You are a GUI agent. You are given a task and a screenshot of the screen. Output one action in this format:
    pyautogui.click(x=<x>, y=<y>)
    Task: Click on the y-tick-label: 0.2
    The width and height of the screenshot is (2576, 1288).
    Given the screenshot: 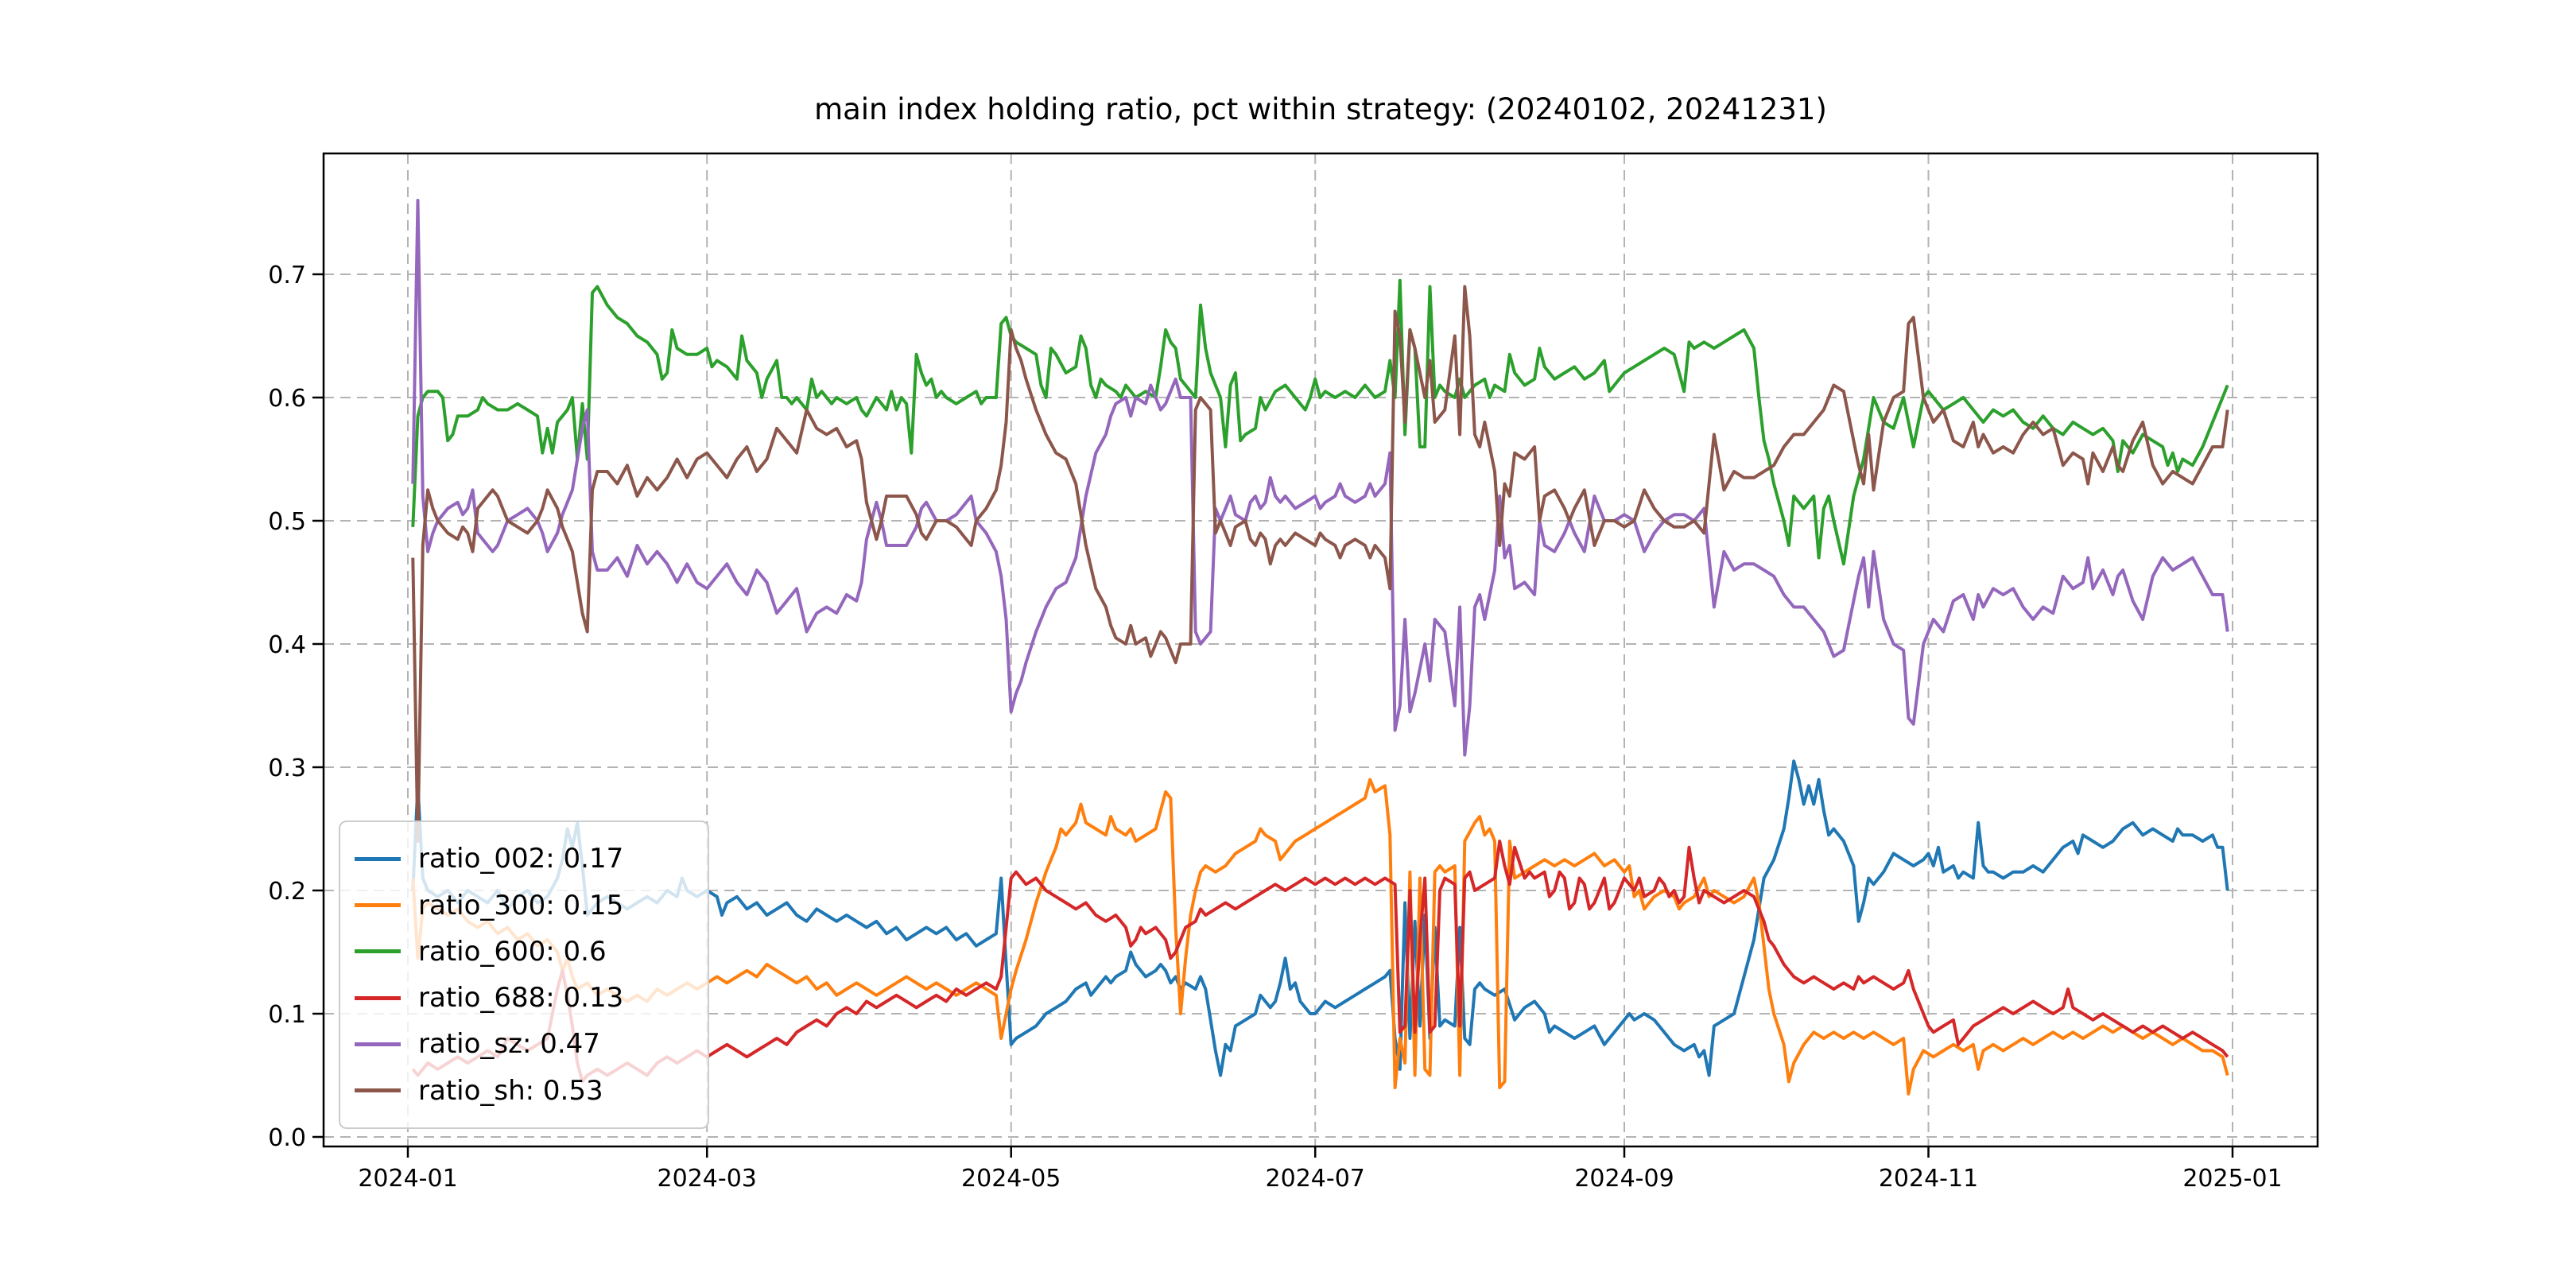 What is the action you would take?
    pyautogui.click(x=287, y=892)
    